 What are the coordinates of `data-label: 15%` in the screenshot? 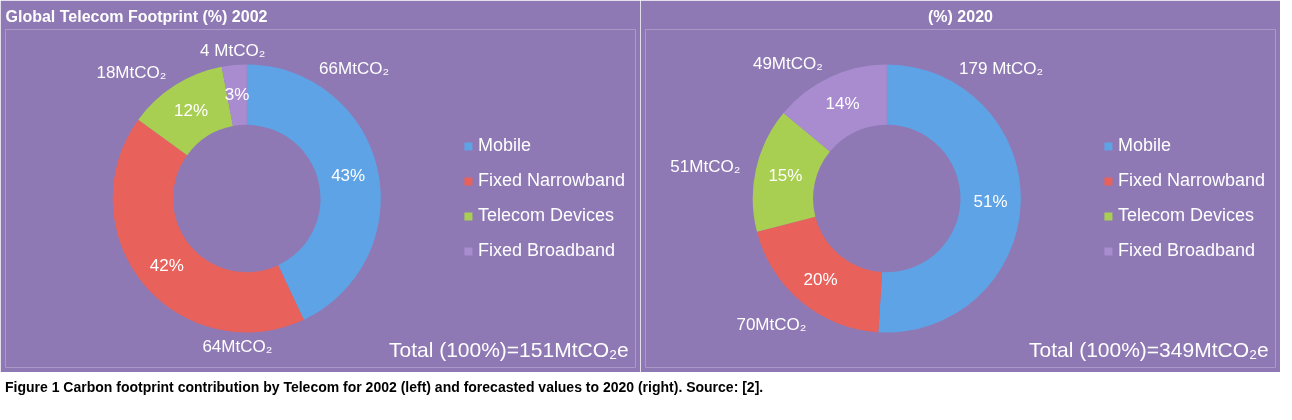 It's located at (785, 176).